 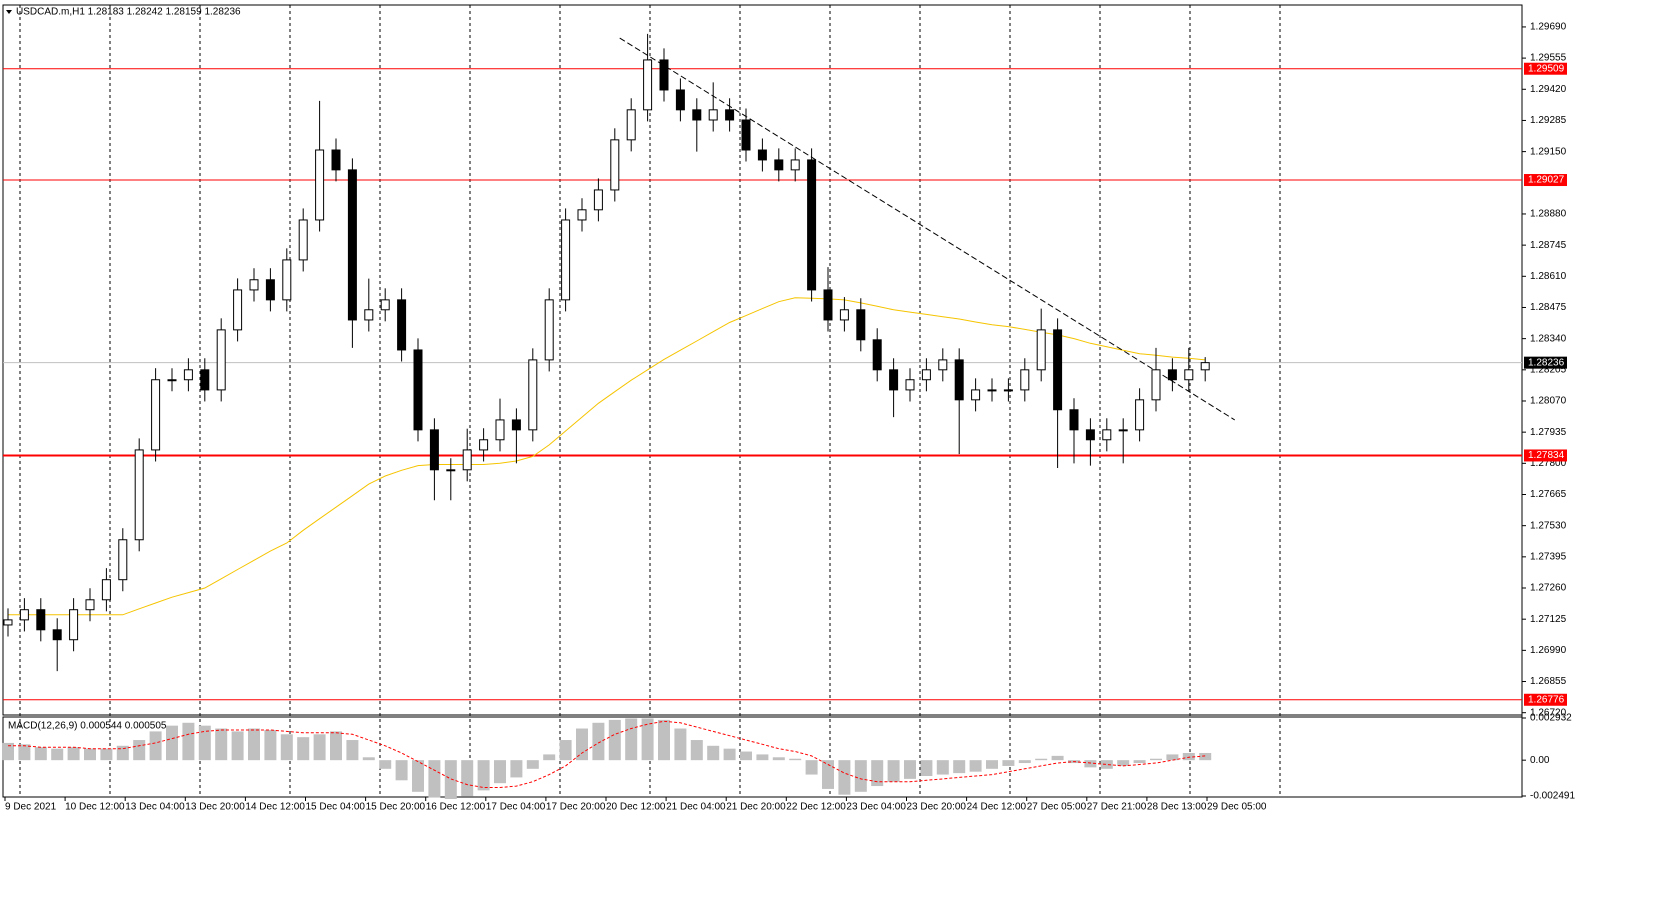 I want to click on current-price-box, so click(x=1545, y=362).